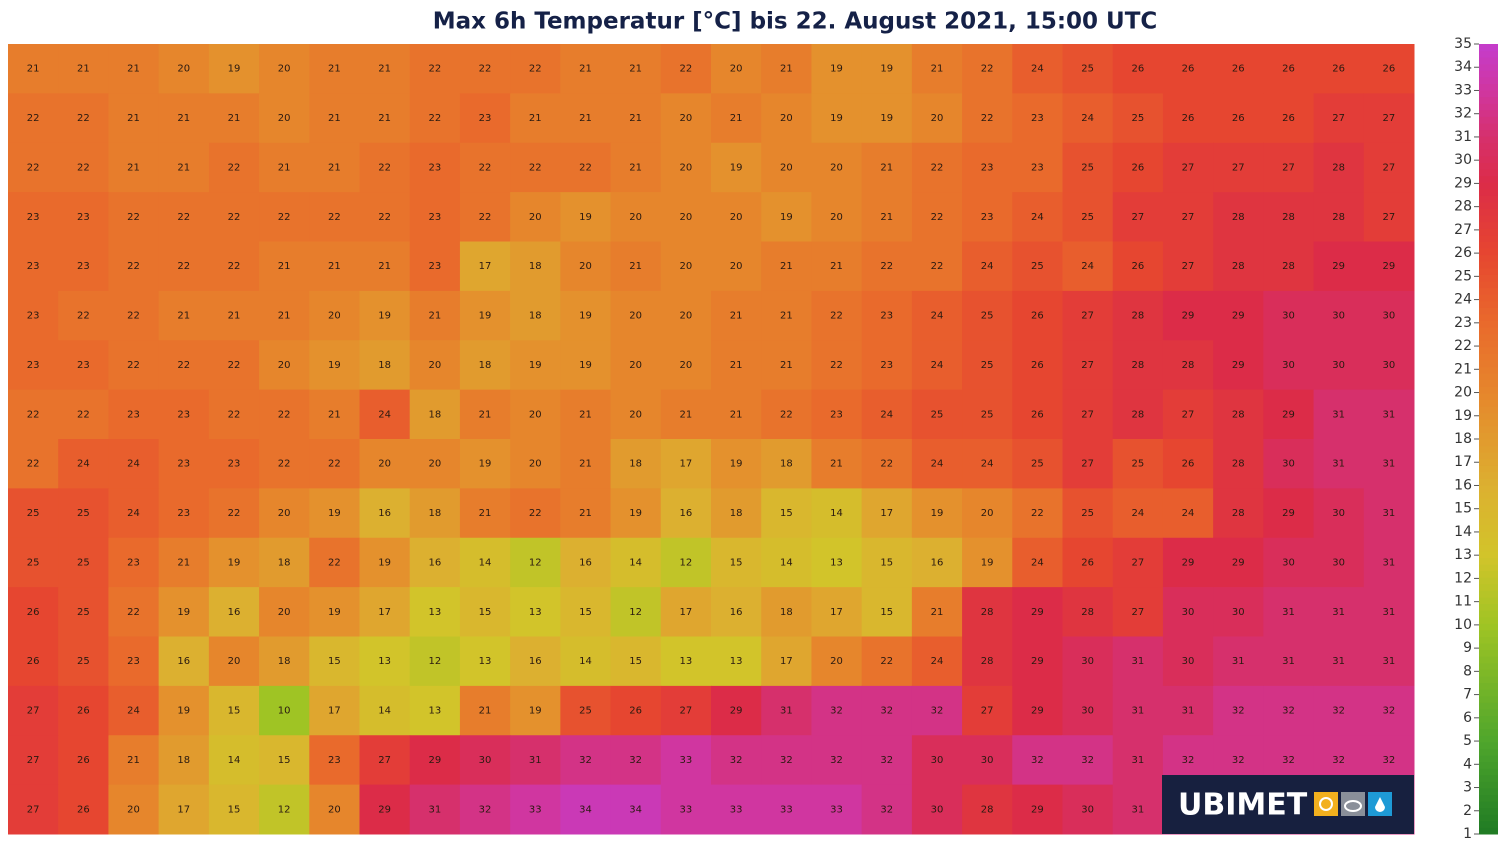 Image resolution: width=1500 pixels, height=847 pixels. What do you see at coordinates (1463, 323) in the screenshot?
I see `colorbar-label: 23` at bounding box center [1463, 323].